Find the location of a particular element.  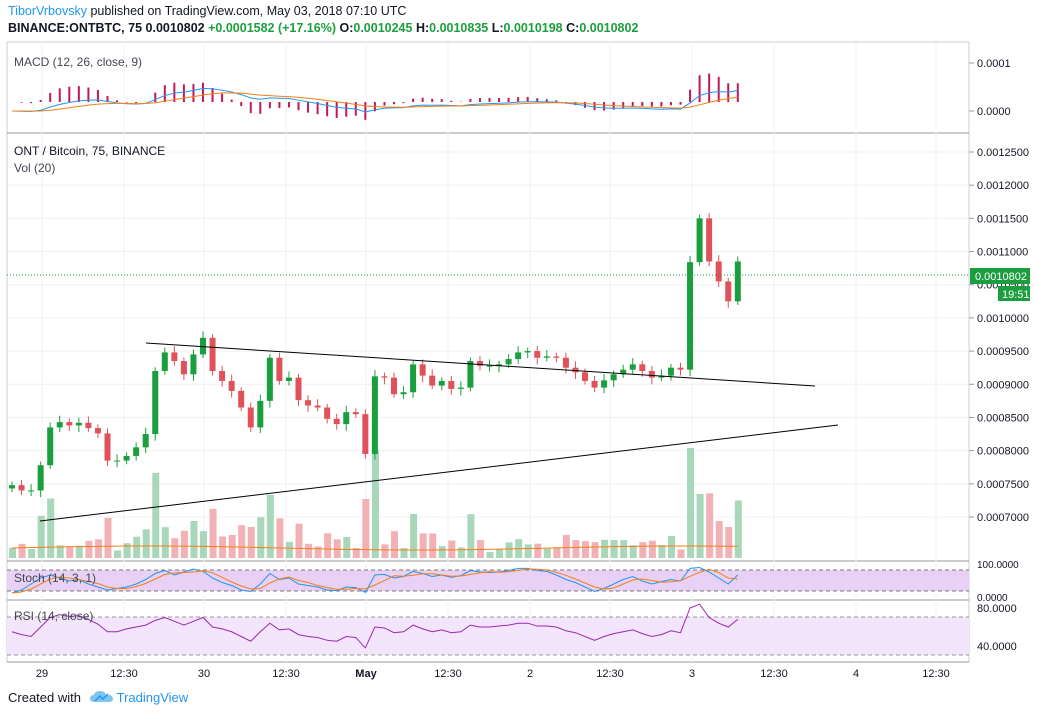

tradingview-link: TradingView is located at coordinates (152, 697).